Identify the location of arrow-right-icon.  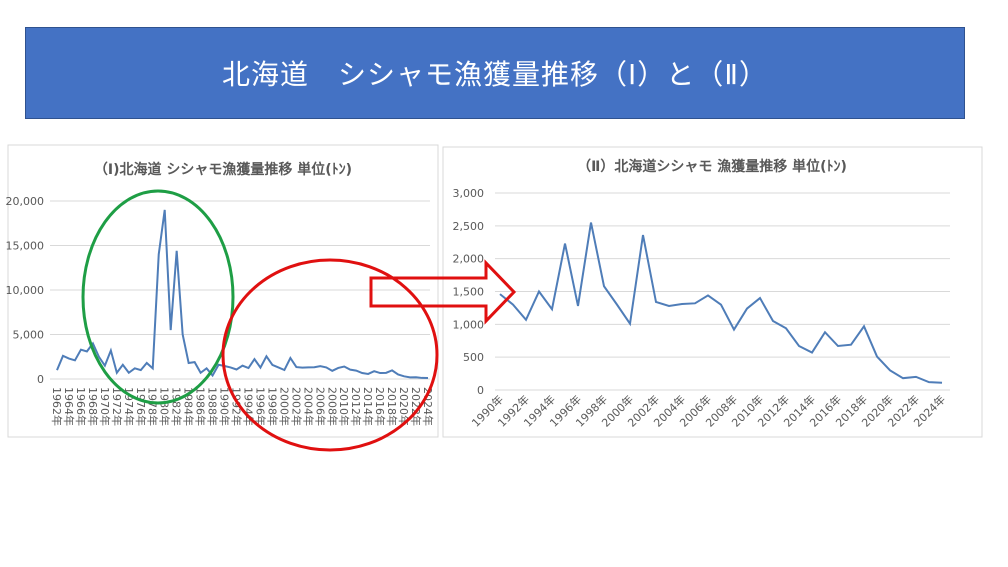
(443, 292).